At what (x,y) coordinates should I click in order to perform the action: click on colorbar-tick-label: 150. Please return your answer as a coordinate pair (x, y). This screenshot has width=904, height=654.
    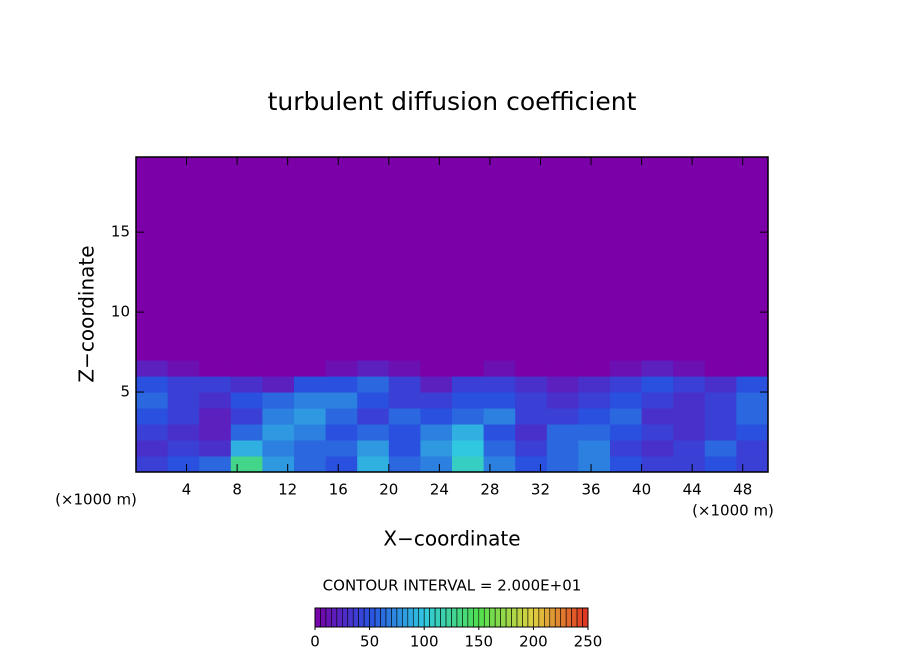
    Looking at the image, I should click on (478, 642).